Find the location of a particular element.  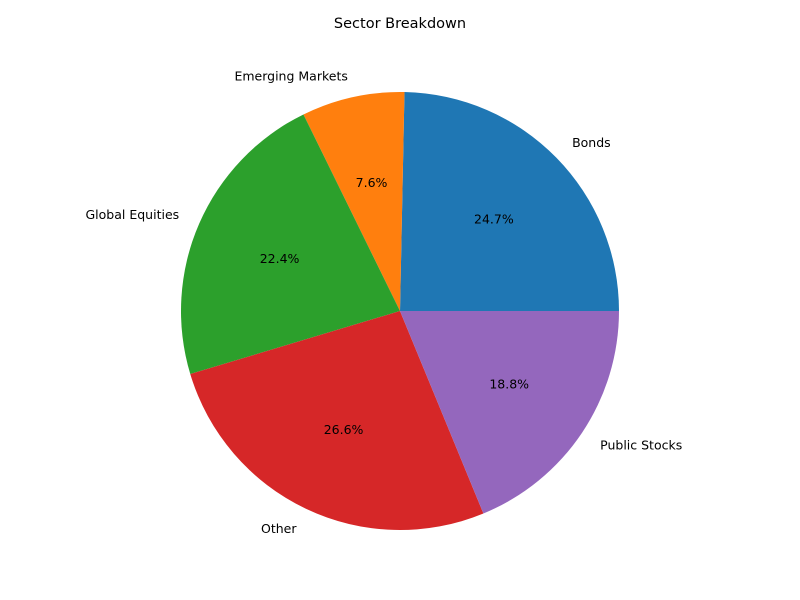

pct-label-global-equities: 22.4% is located at coordinates (280, 258).